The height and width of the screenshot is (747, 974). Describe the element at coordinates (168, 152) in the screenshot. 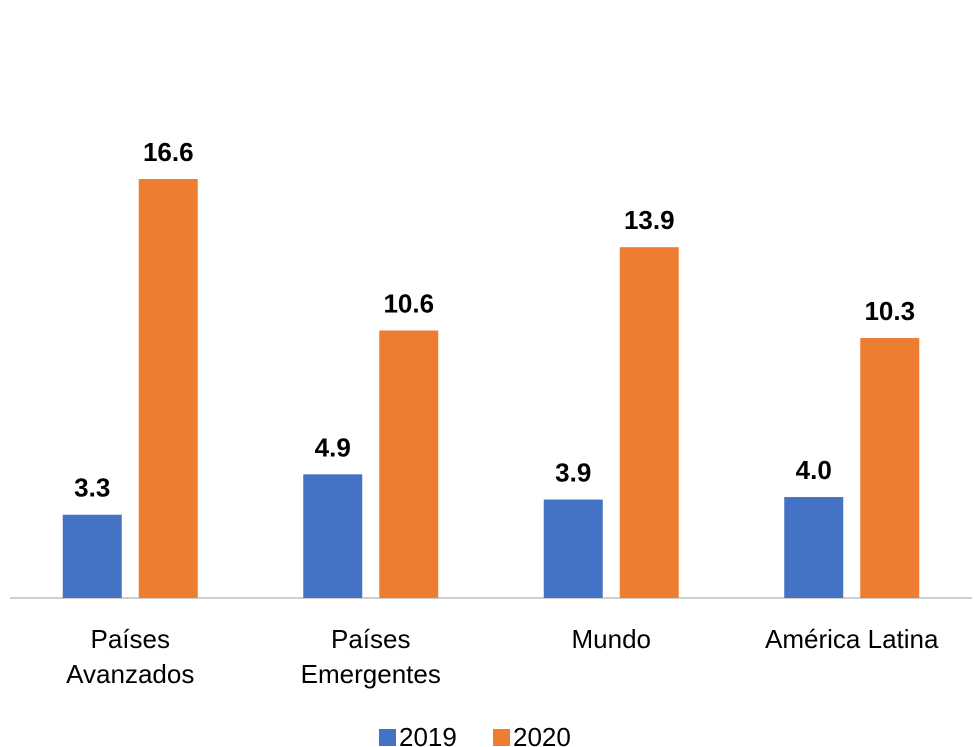

I see `data-label: 16.6` at that location.